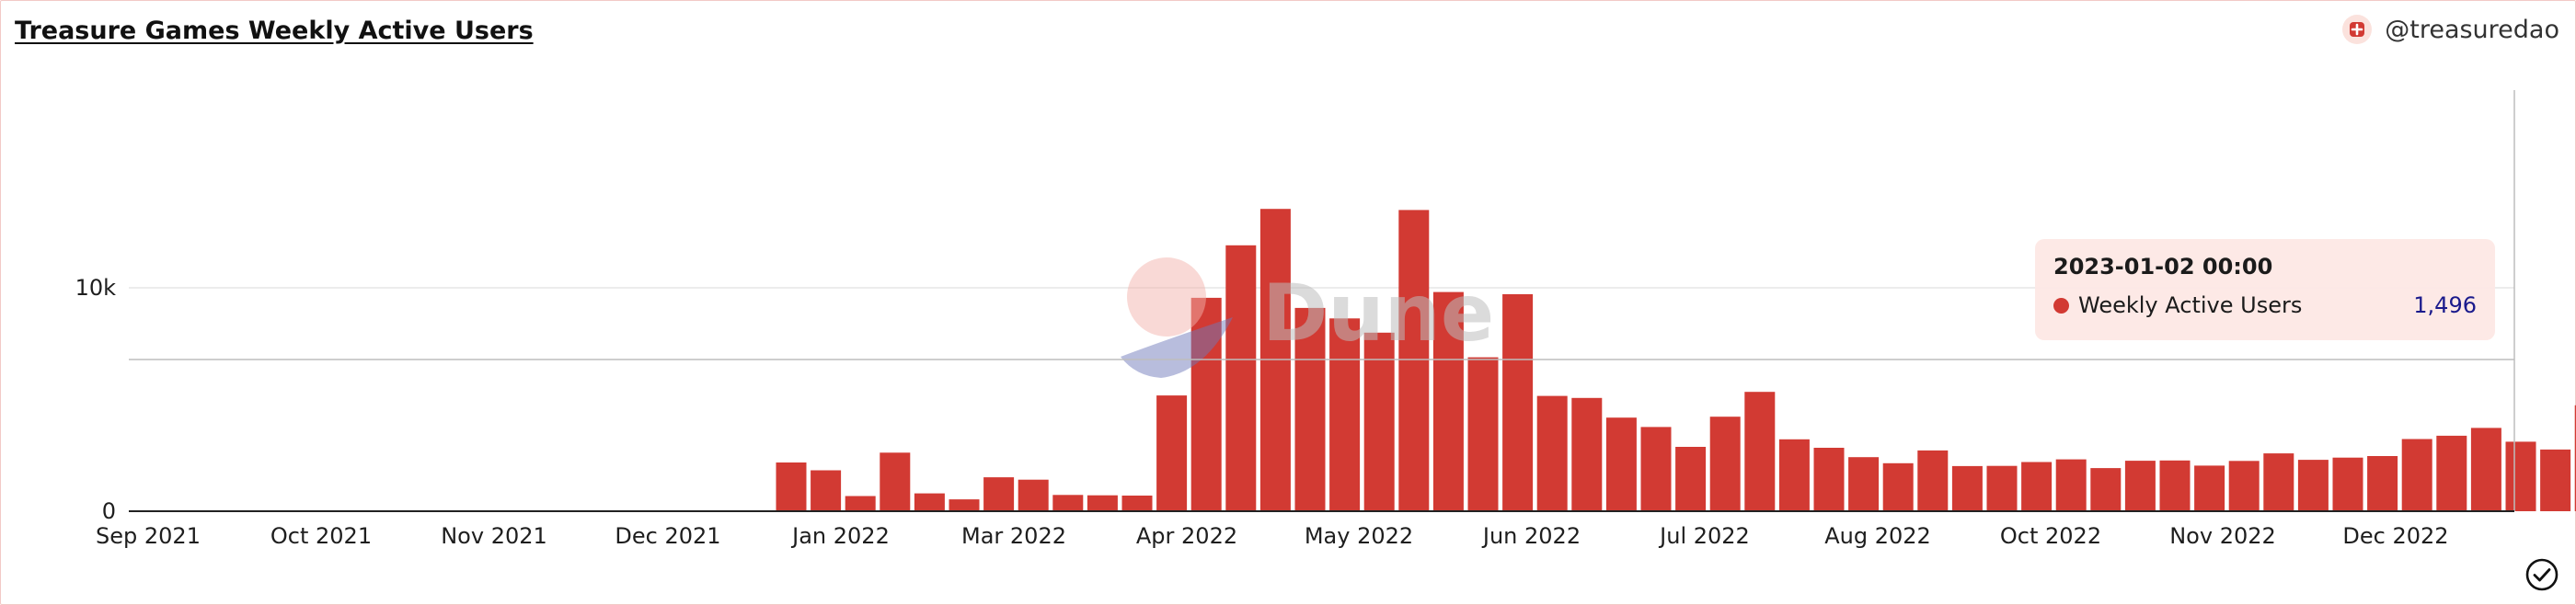 This screenshot has height=605, width=2576. Describe the element at coordinates (1166, 297) in the screenshot. I see `dune-logo-icon` at that location.